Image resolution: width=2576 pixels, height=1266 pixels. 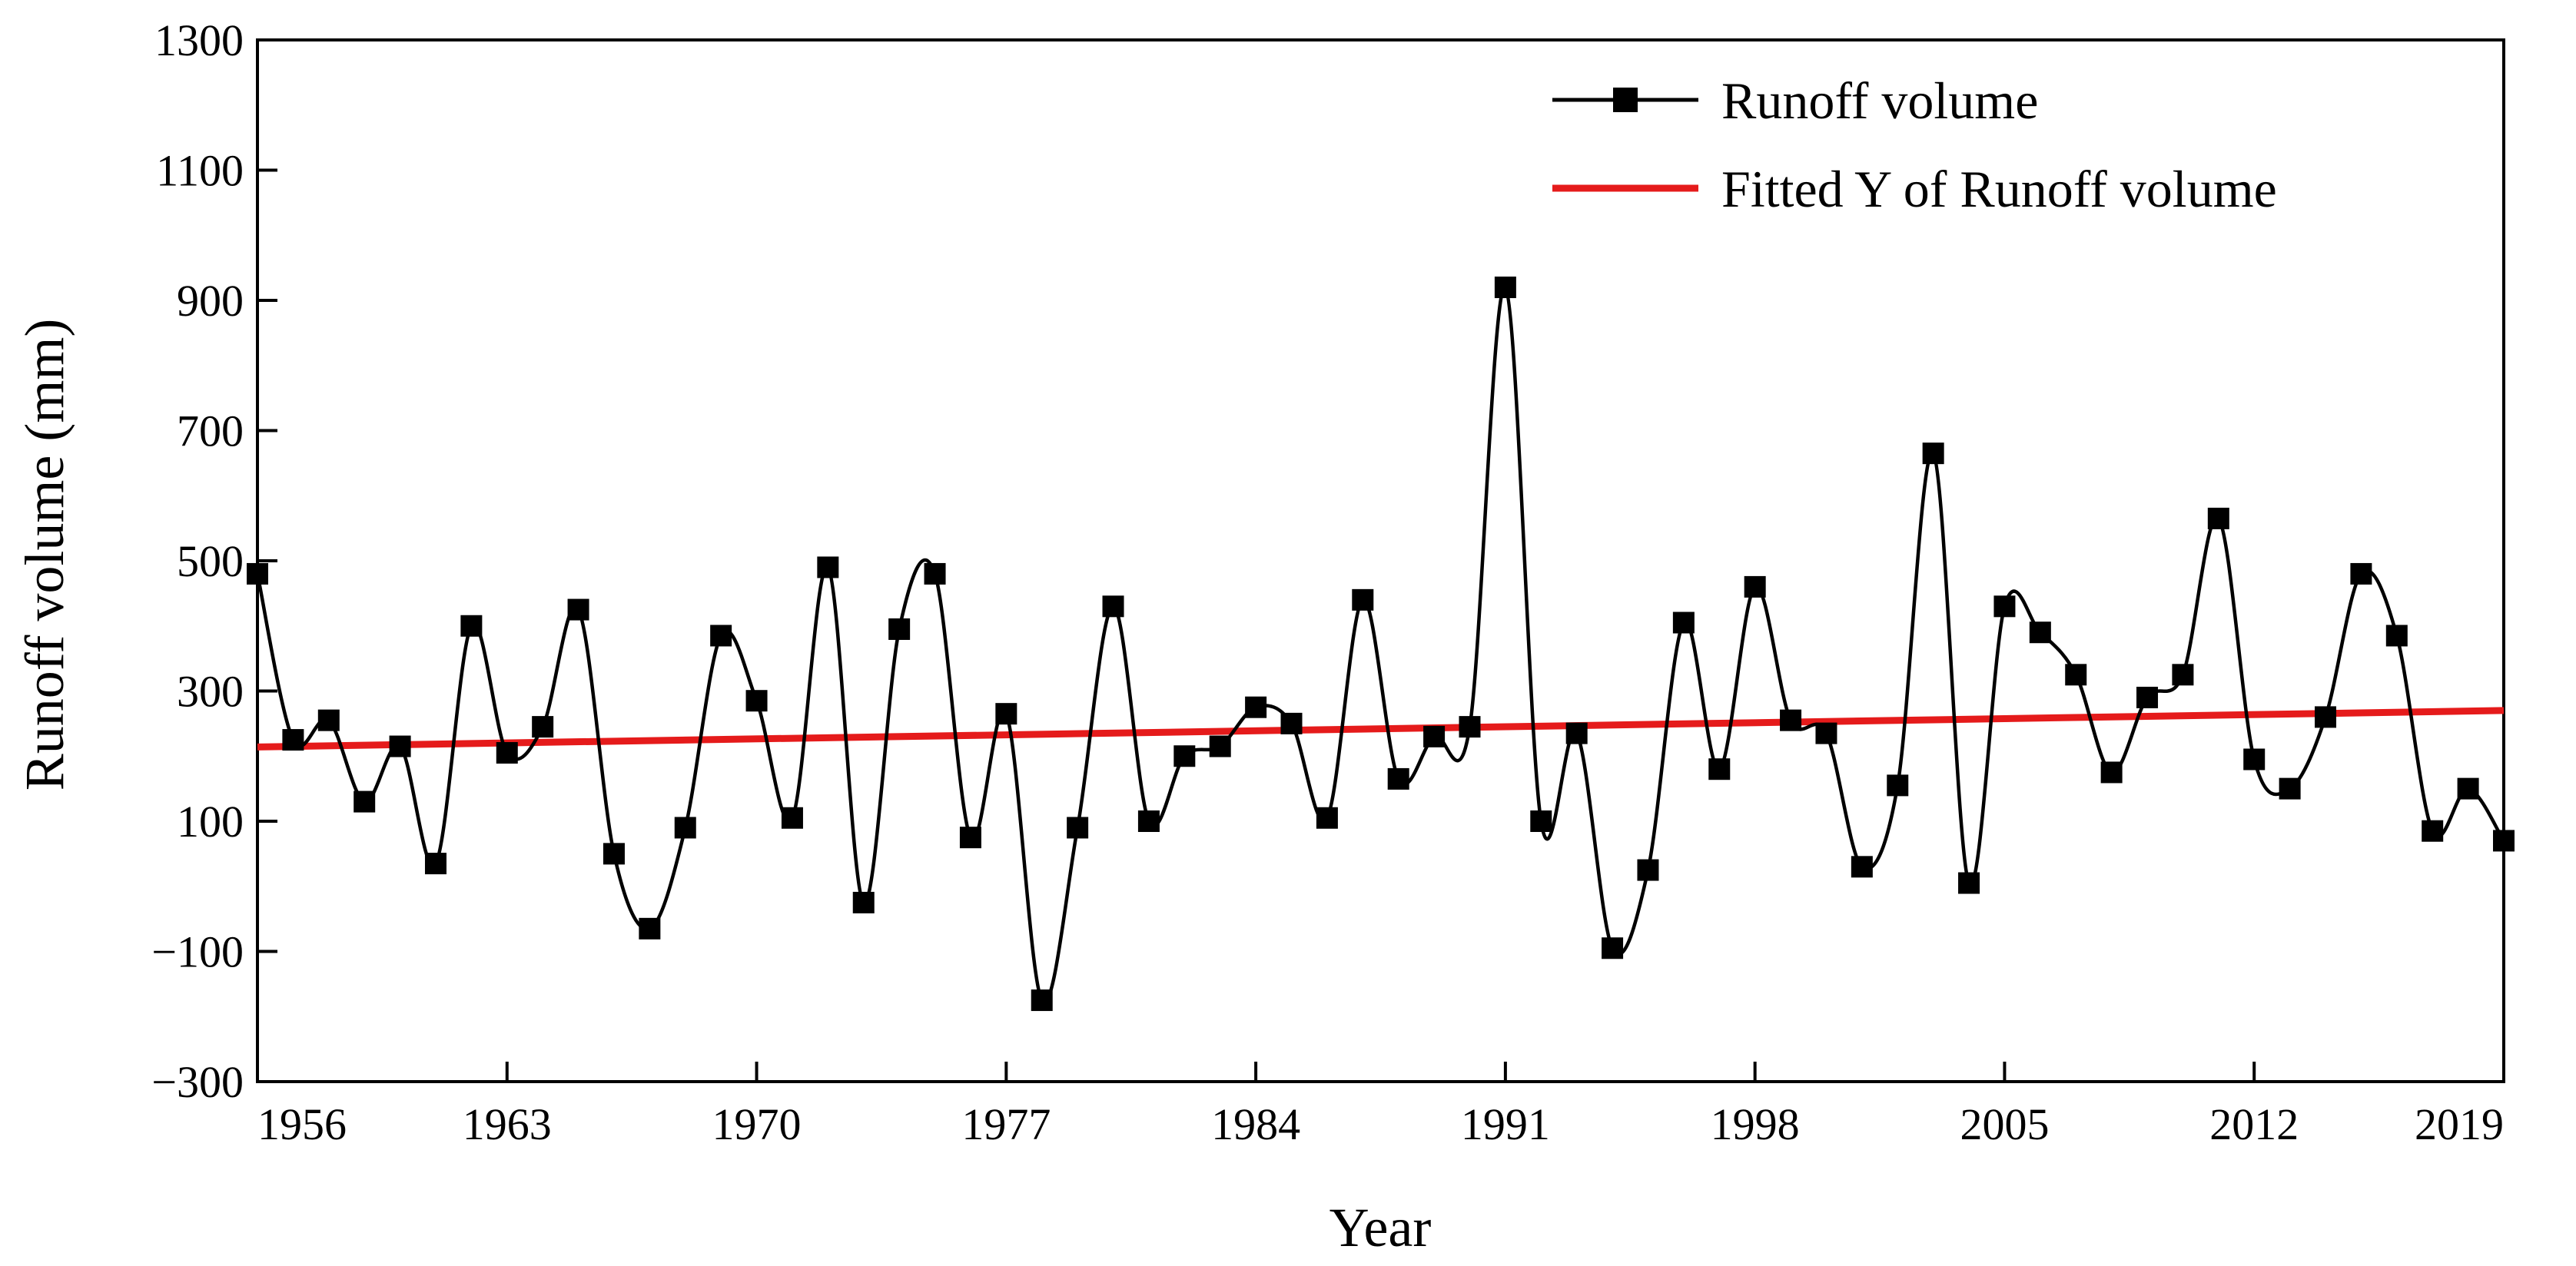 What do you see at coordinates (198, 1082) in the screenshot?
I see `y-tick-label: −300` at bounding box center [198, 1082].